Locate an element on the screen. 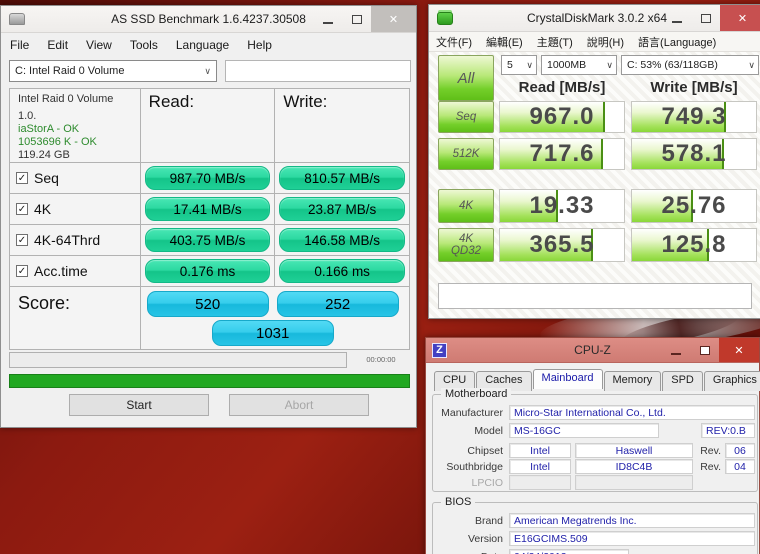  cdm-app-icon is located at coordinates (445, 18).